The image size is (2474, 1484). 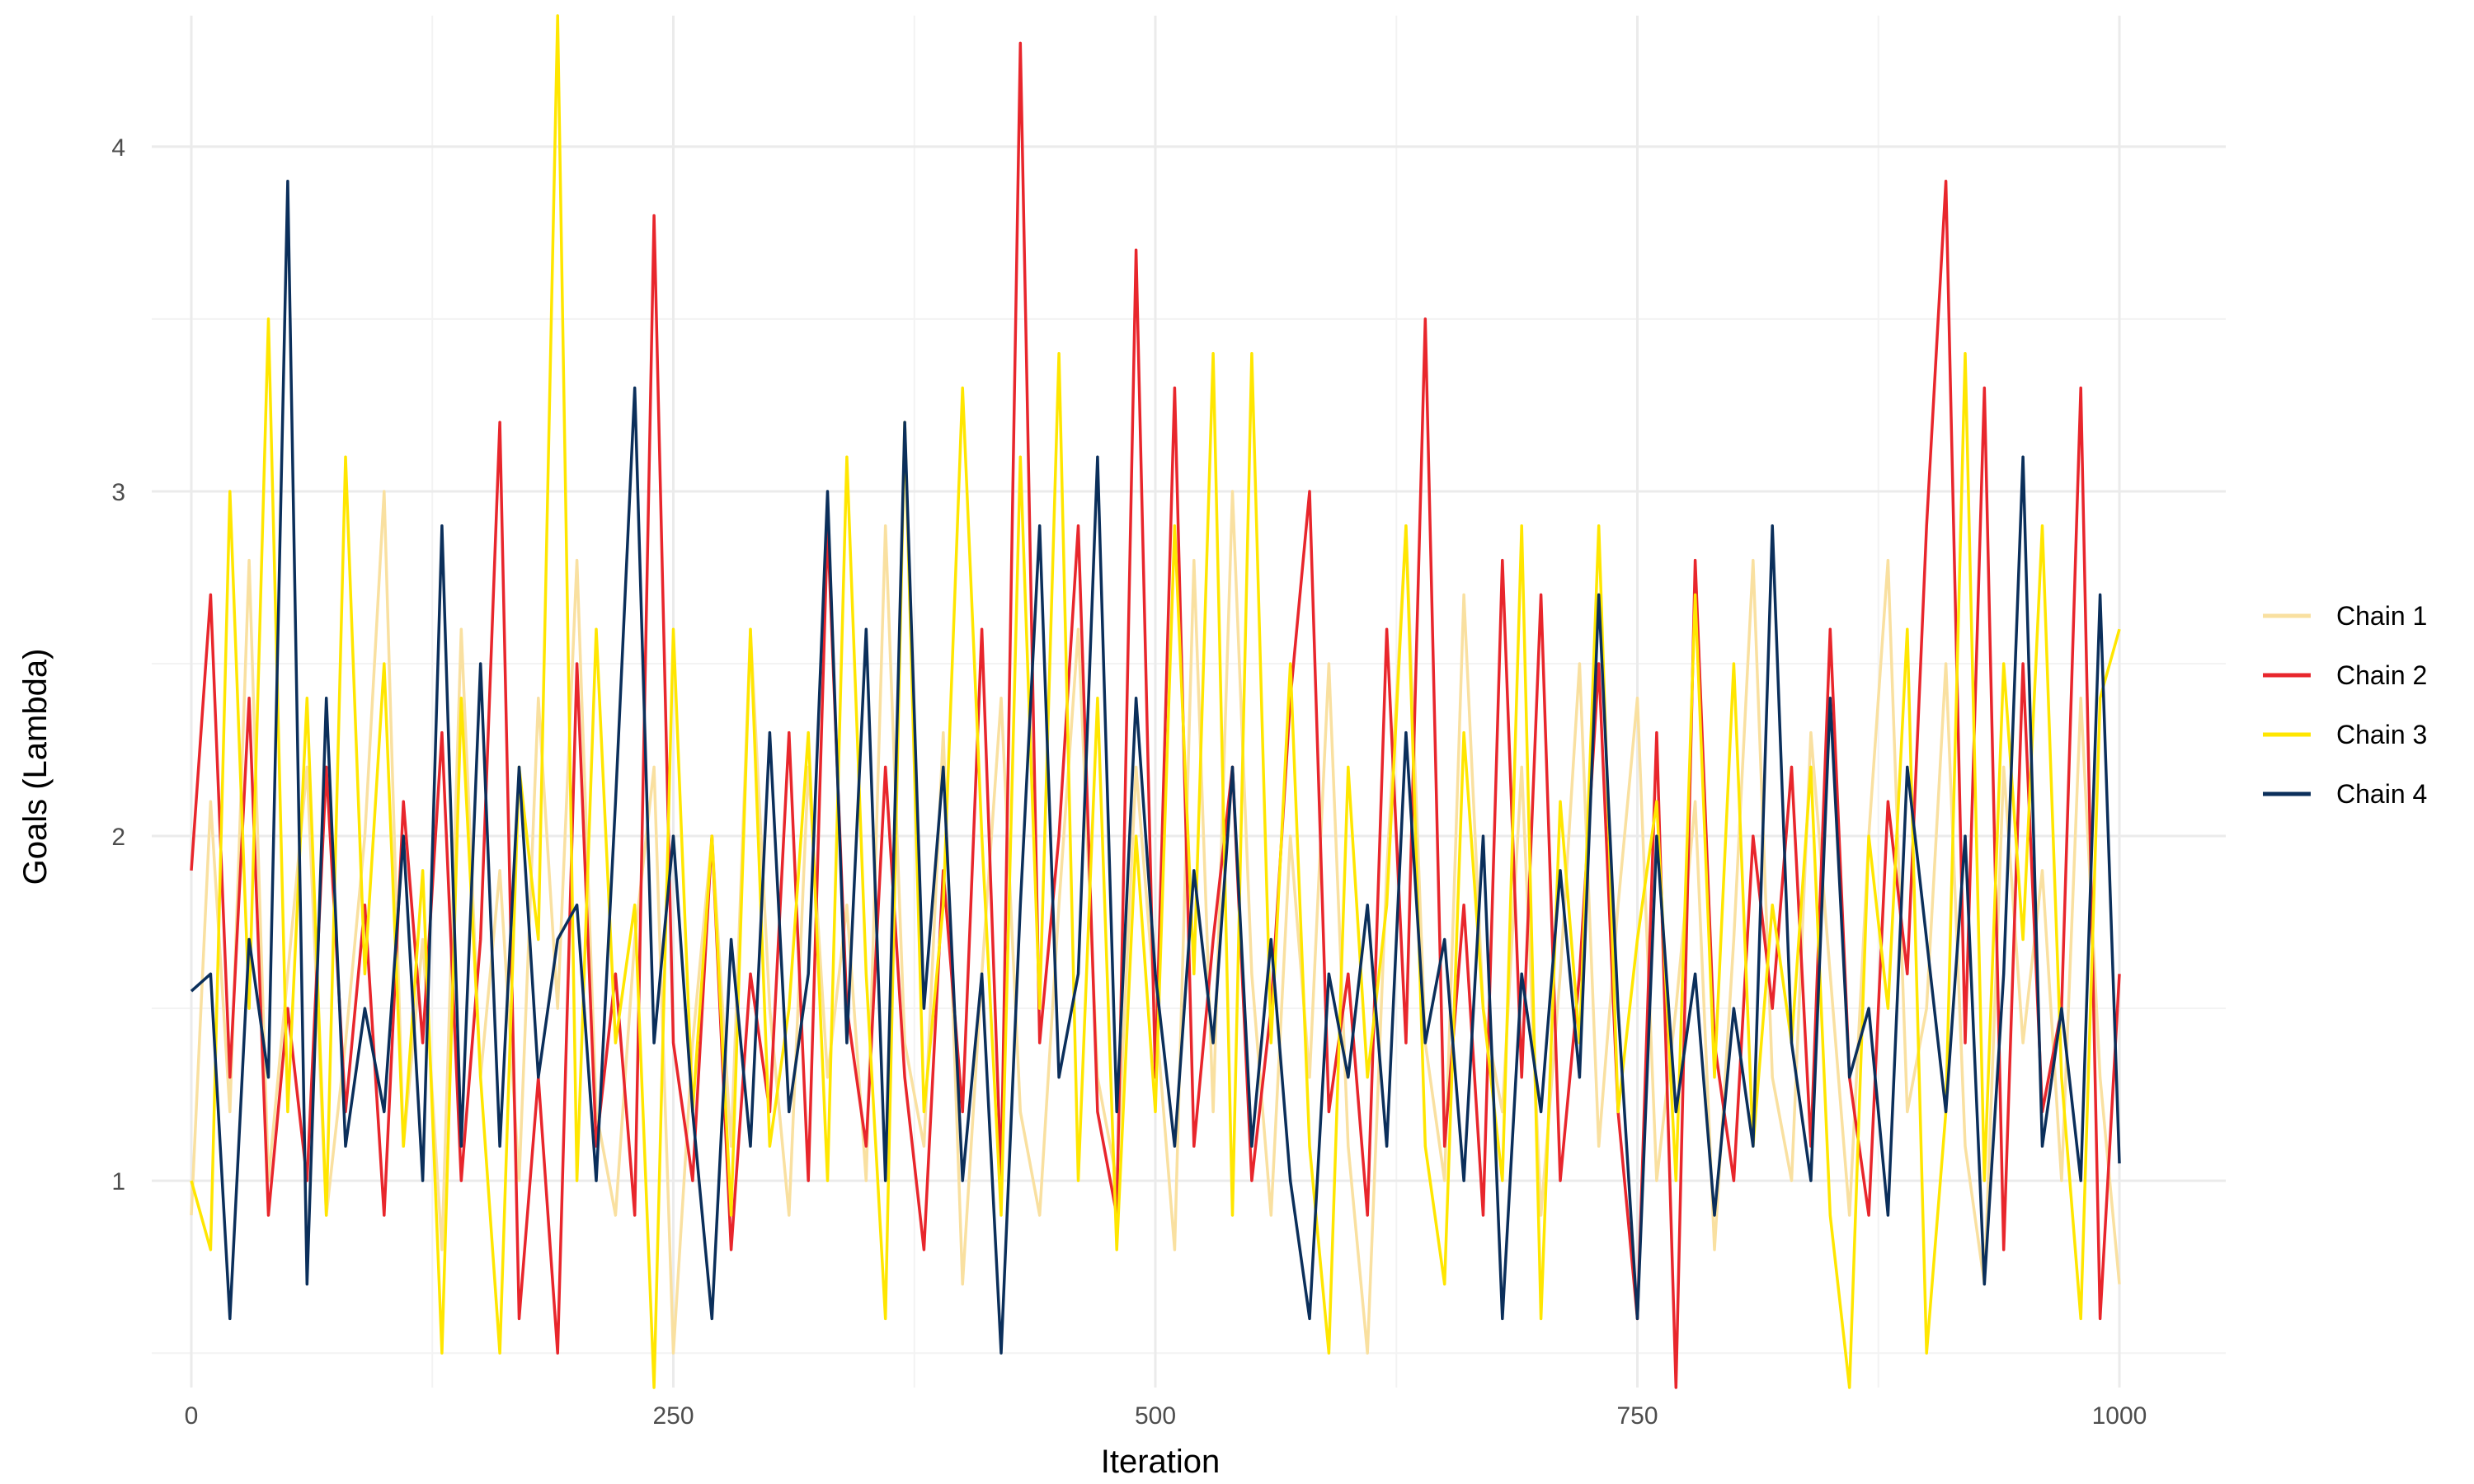 I want to click on y-tick-label: 3, so click(x=118, y=492).